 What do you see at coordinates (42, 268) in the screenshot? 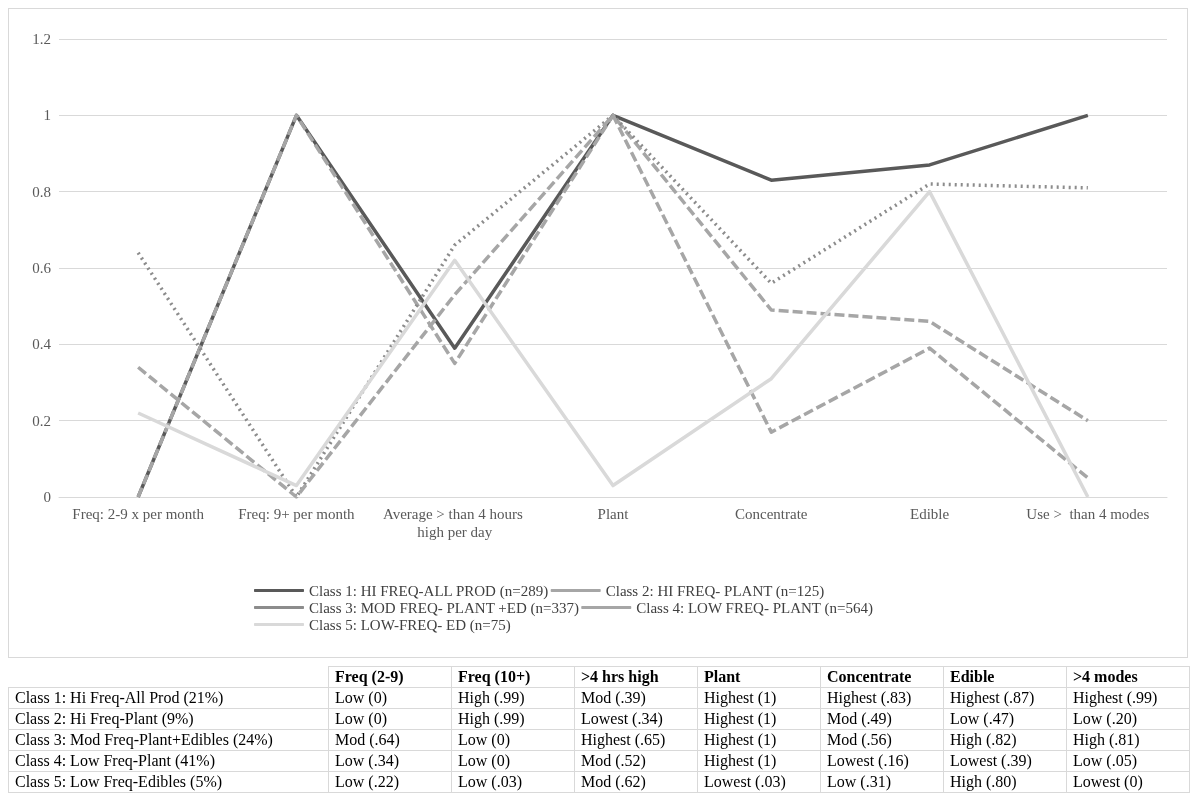
I see `y-tick-label: 0.6` at bounding box center [42, 268].